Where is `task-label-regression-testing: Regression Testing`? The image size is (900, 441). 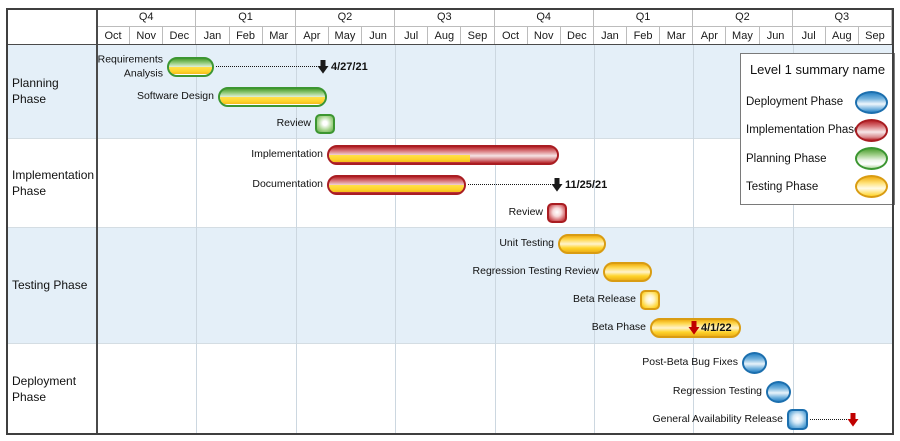 task-label-regression-testing: Regression Testing is located at coordinates (717, 391).